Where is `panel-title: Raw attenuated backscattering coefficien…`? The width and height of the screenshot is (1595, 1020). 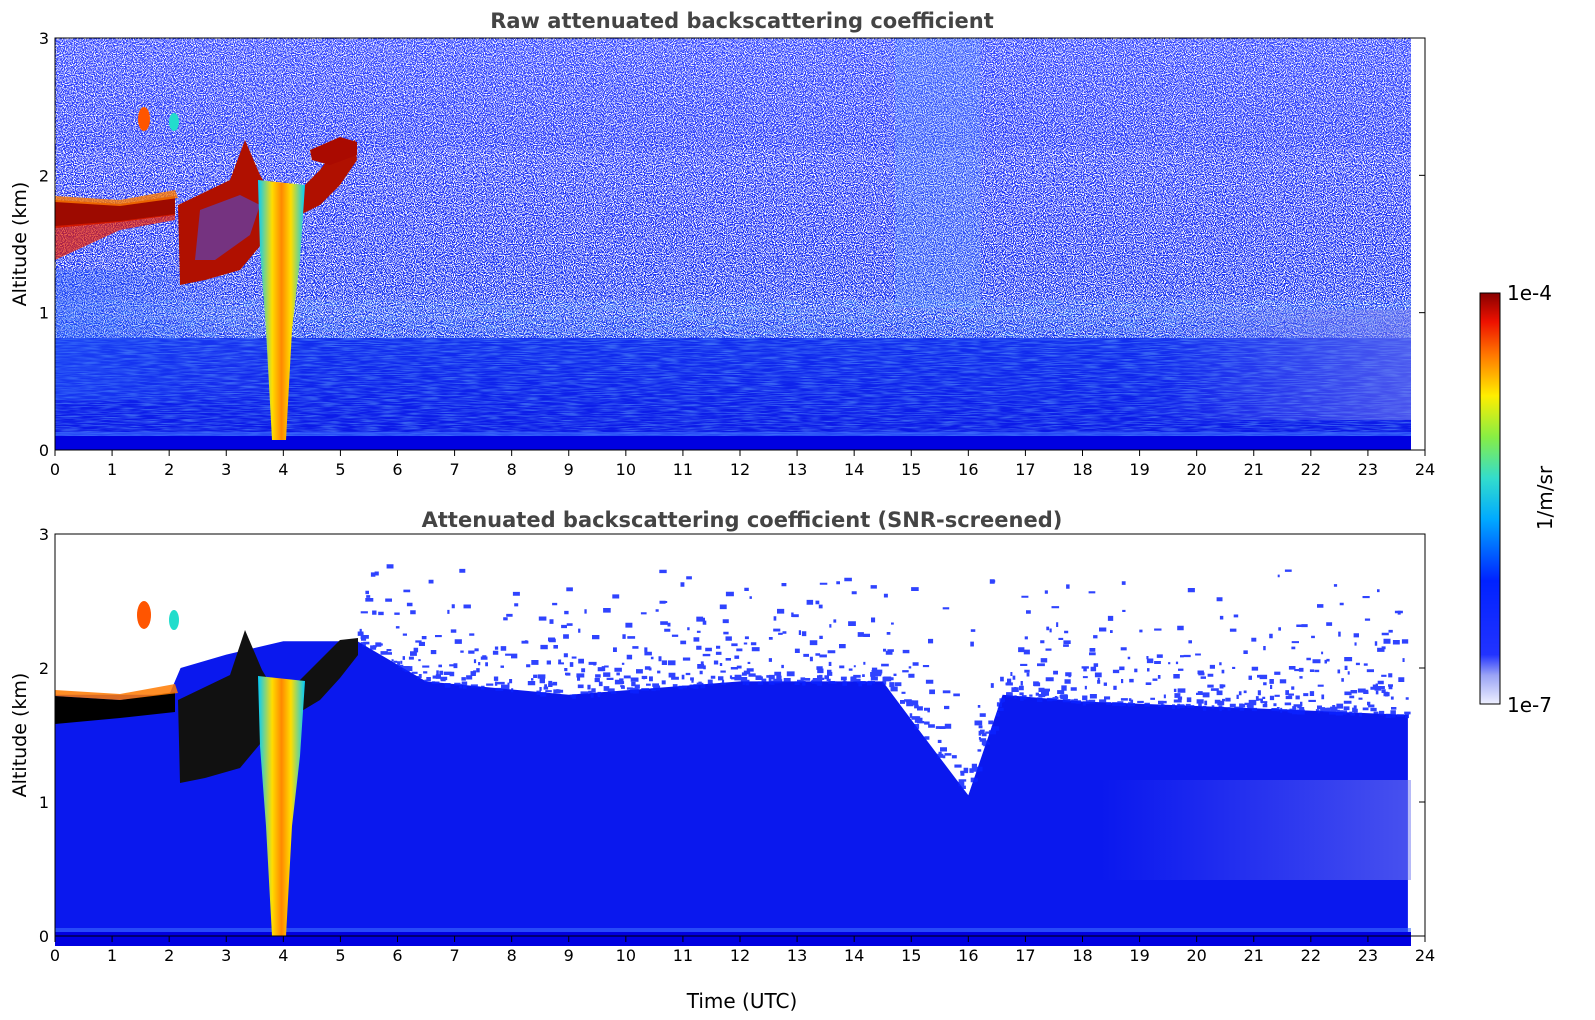
panel-title: Raw attenuated backscattering coefficien… is located at coordinates (742, 21).